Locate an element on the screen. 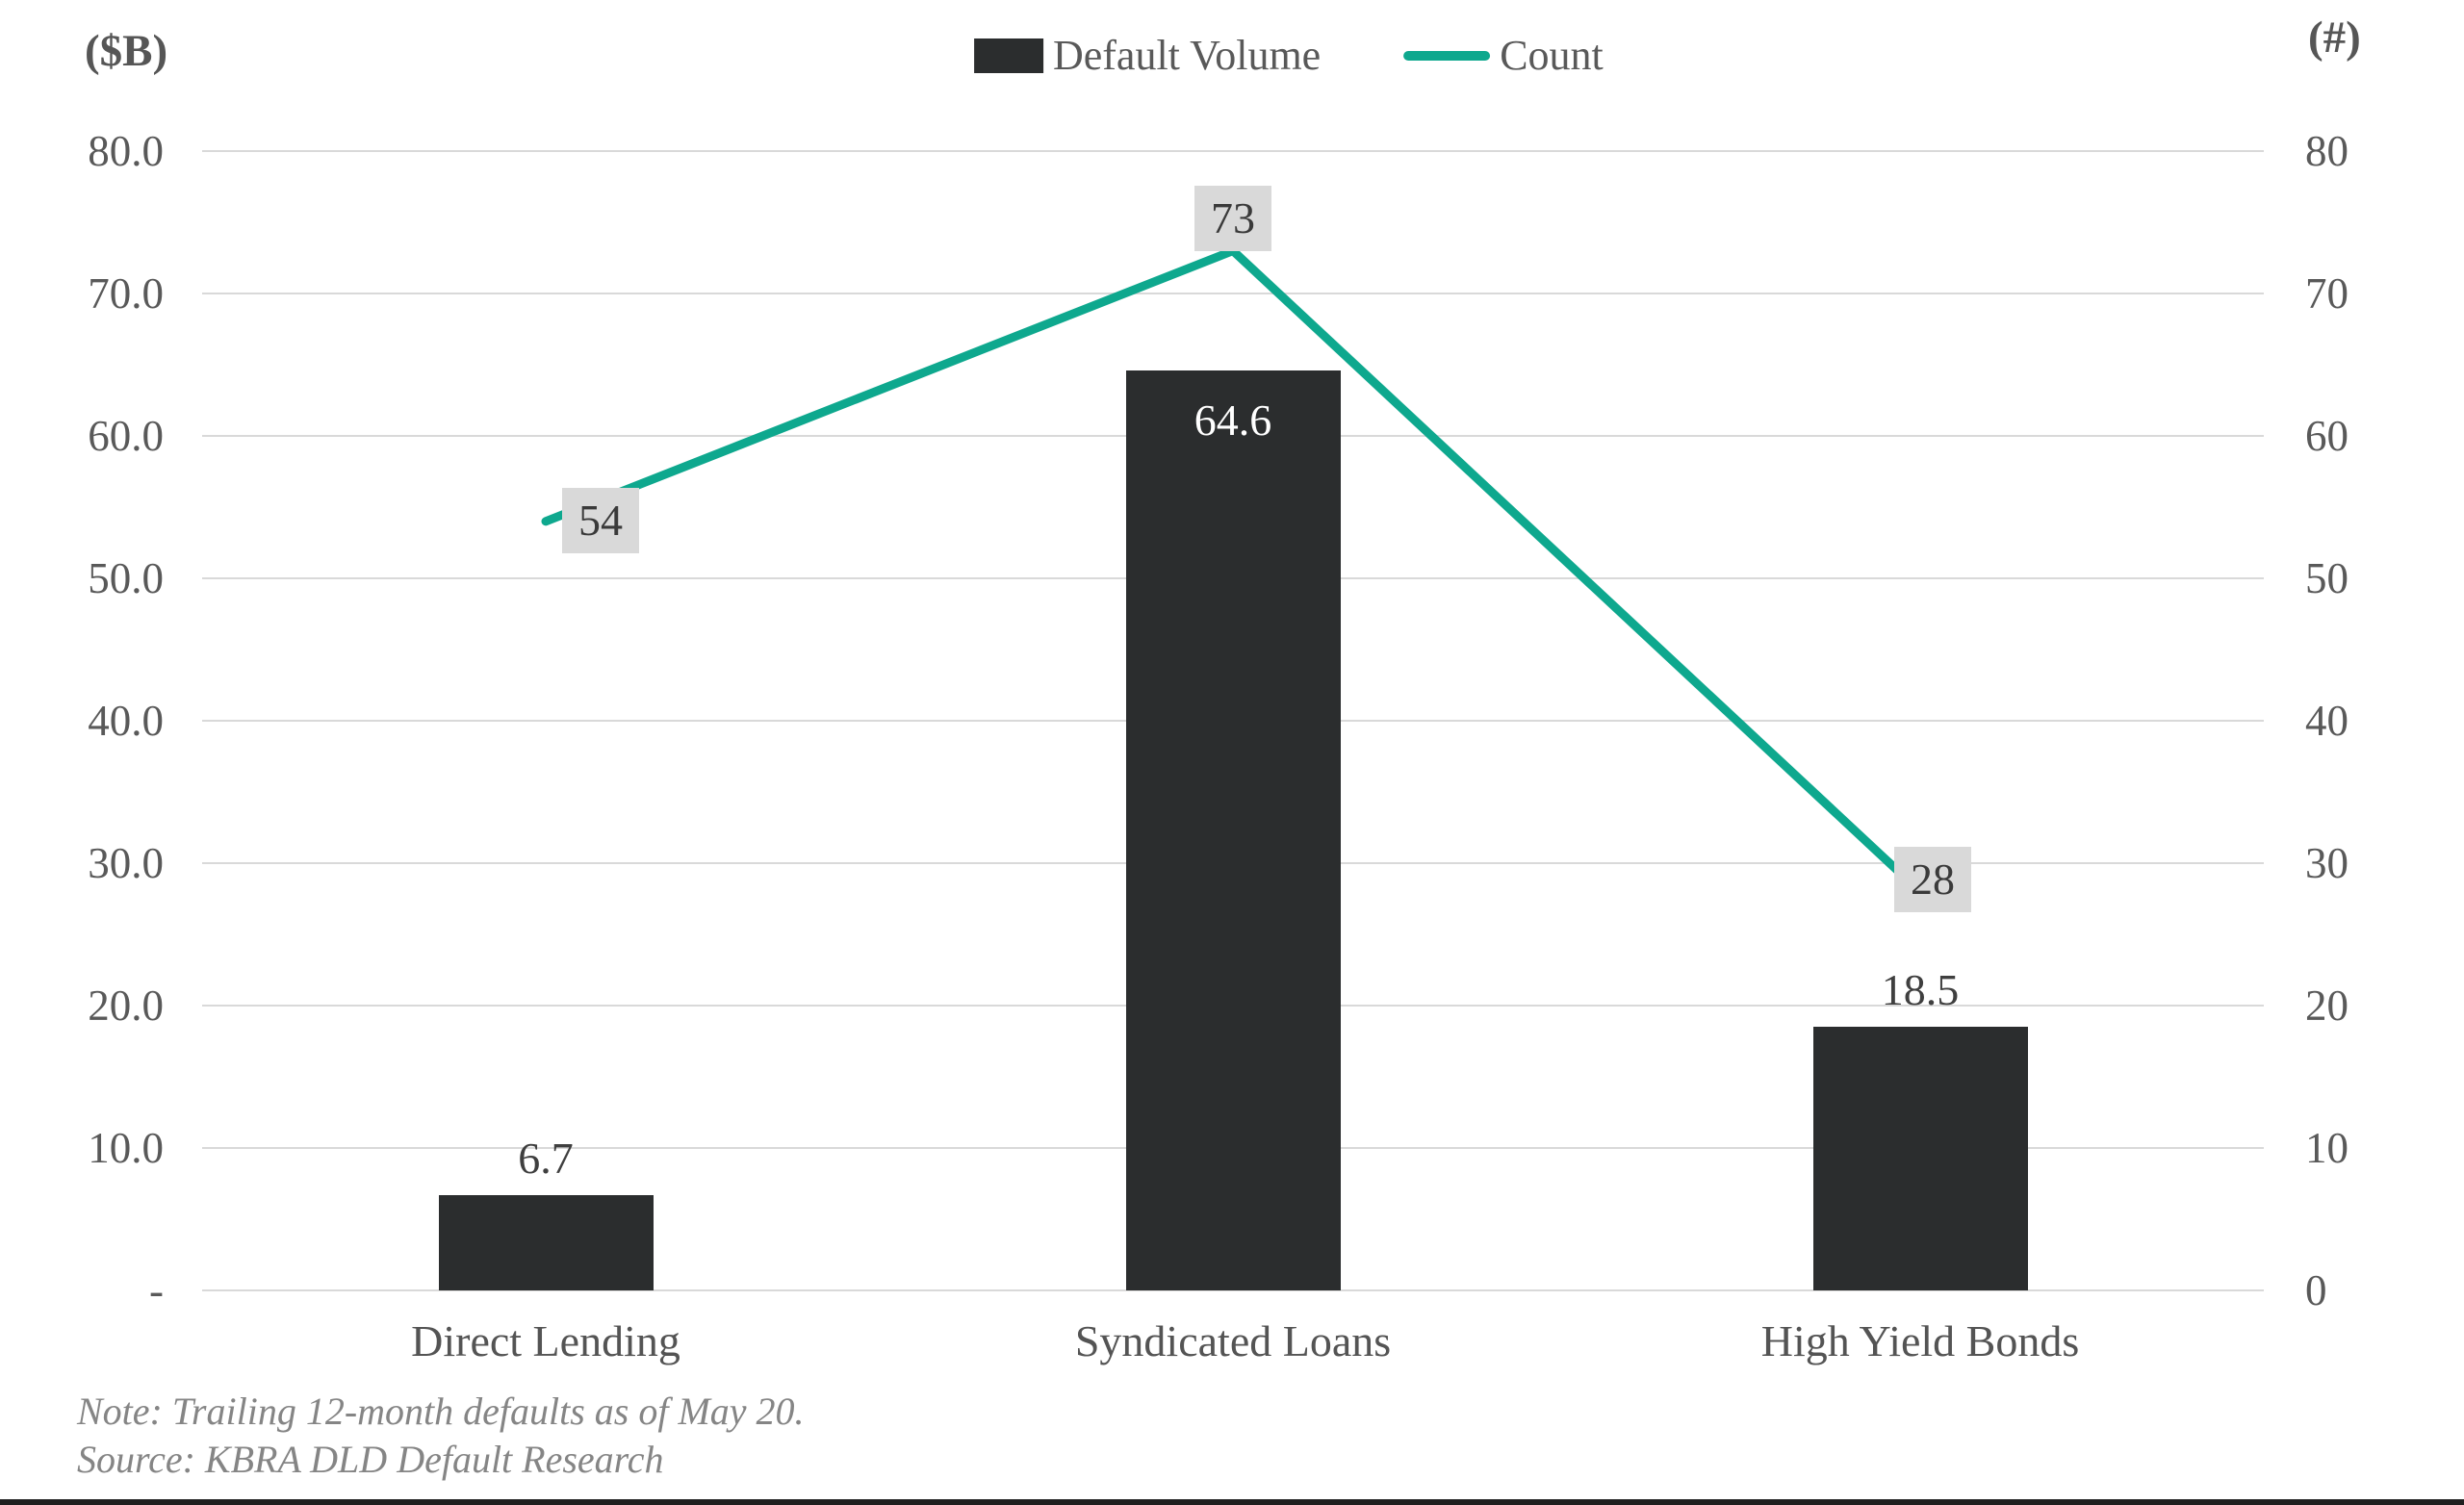 The height and width of the screenshot is (1505, 2464). line-value-label: 73 is located at coordinates (1232, 218).